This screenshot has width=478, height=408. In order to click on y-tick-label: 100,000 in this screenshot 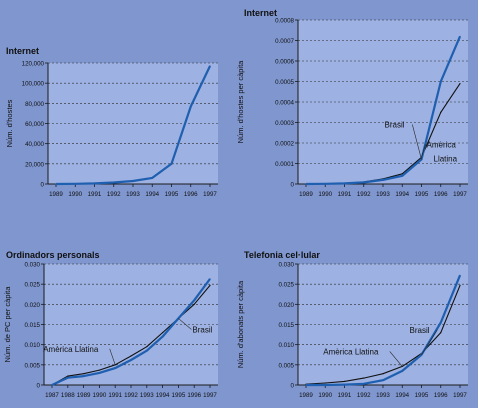, I will do `click(33, 84)`.